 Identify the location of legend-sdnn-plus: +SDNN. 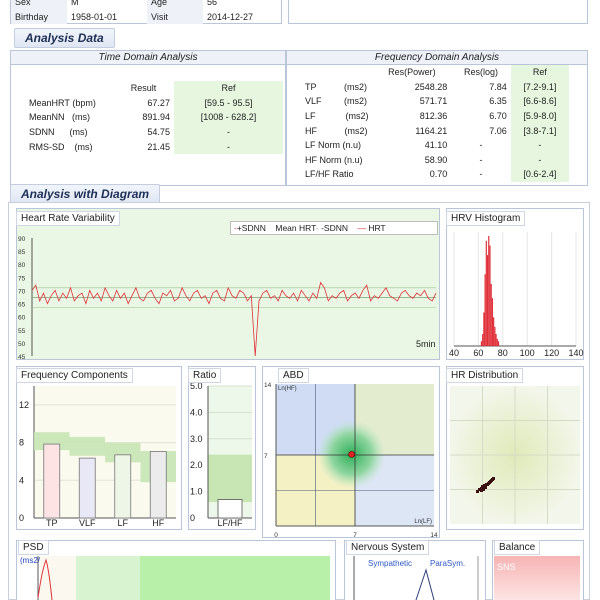
(251, 228).